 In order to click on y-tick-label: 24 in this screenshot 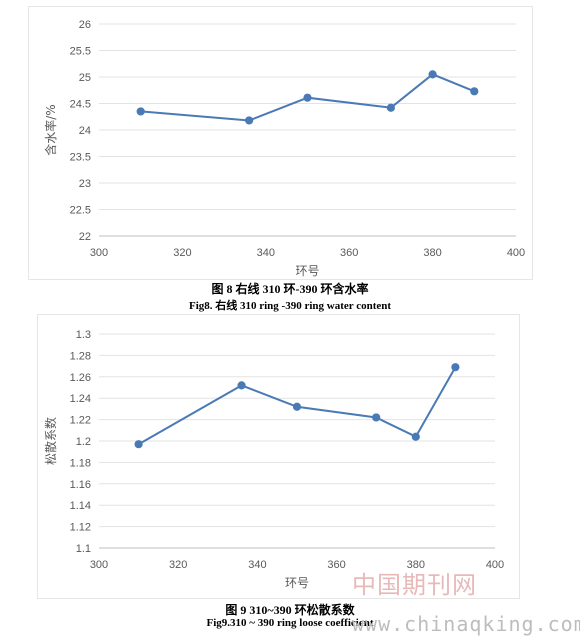, I will do `click(85, 131)`.